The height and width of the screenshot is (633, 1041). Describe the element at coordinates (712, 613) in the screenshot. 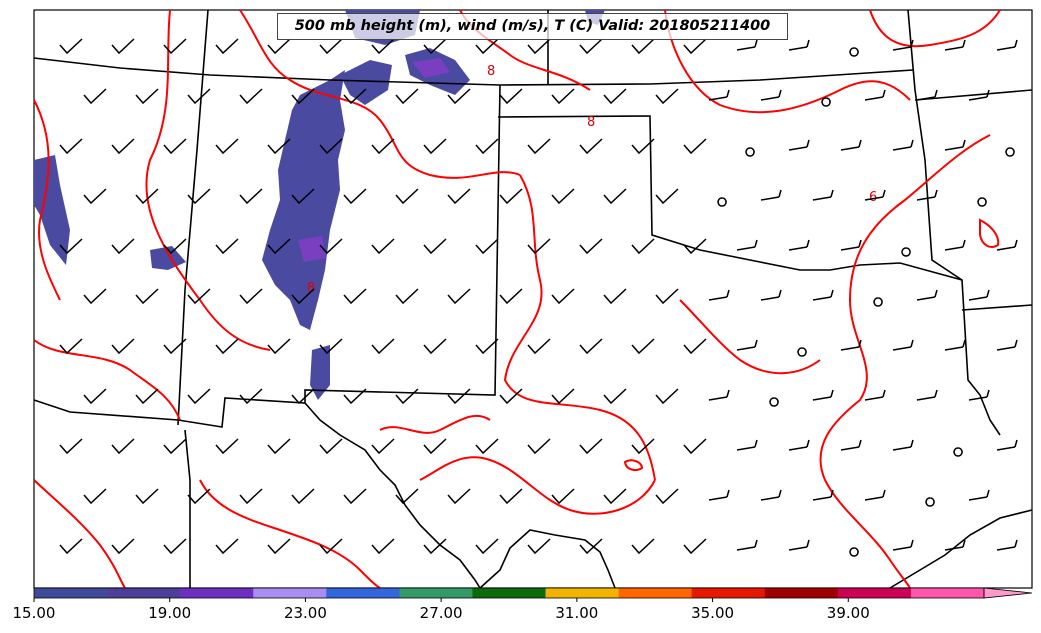

I see `colorbar-tick-label: 35.00` at that location.